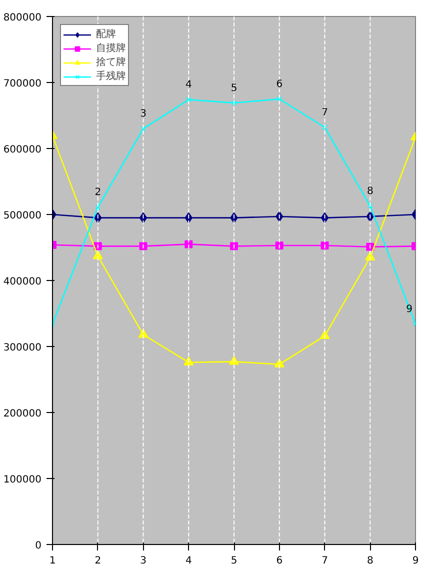 This screenshot has height=566, width=427. What do you see at coordinates (111, 76) in the screenshot?
I see `legend-label: 手残牌` at bounding box center [111, 76].